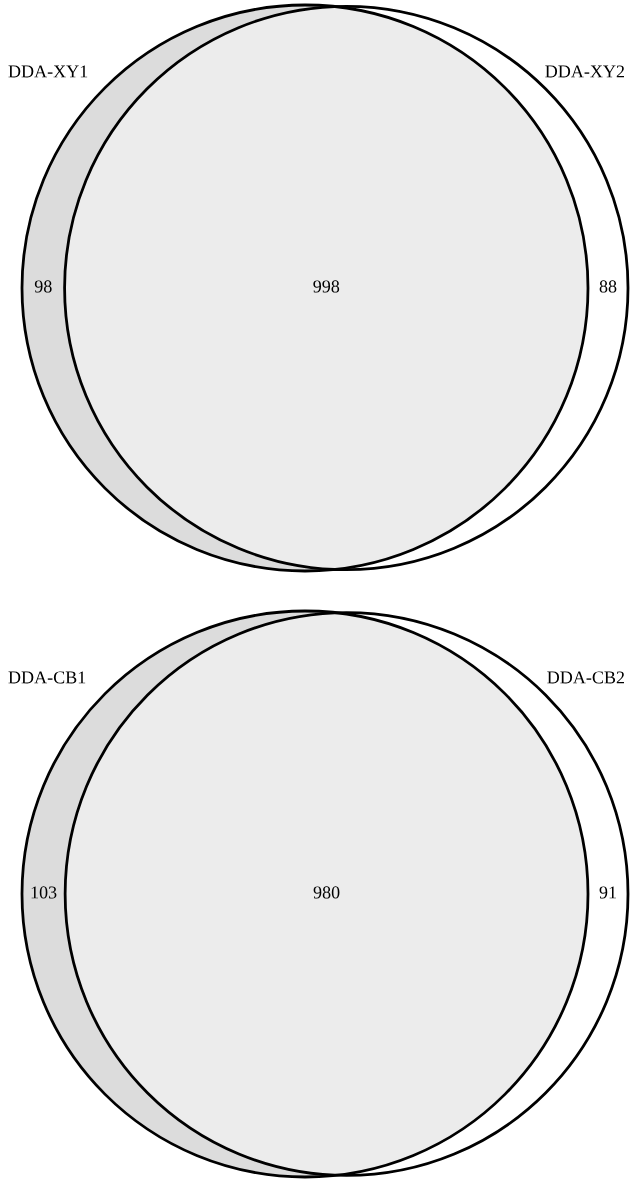  I want to click on data-label: 91, so click(607, 892).